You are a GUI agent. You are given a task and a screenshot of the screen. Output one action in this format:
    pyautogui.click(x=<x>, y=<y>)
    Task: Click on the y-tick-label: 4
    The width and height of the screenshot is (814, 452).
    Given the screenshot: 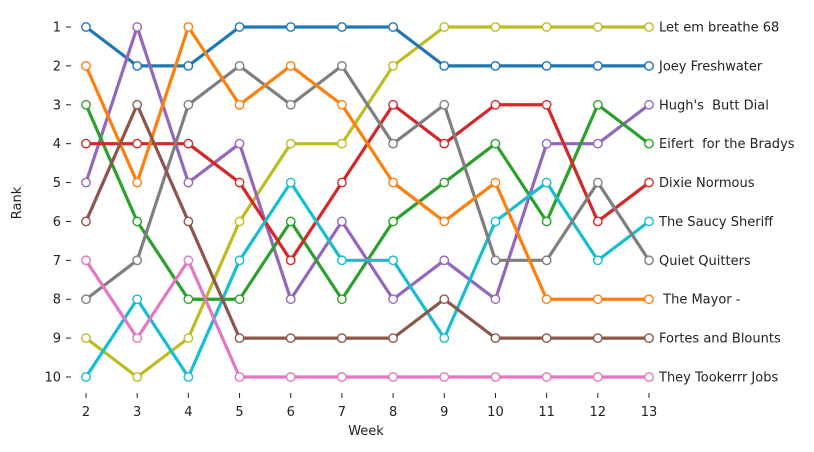 What is the action you would take?
    pyautogui.click(x=57, y=144)
    